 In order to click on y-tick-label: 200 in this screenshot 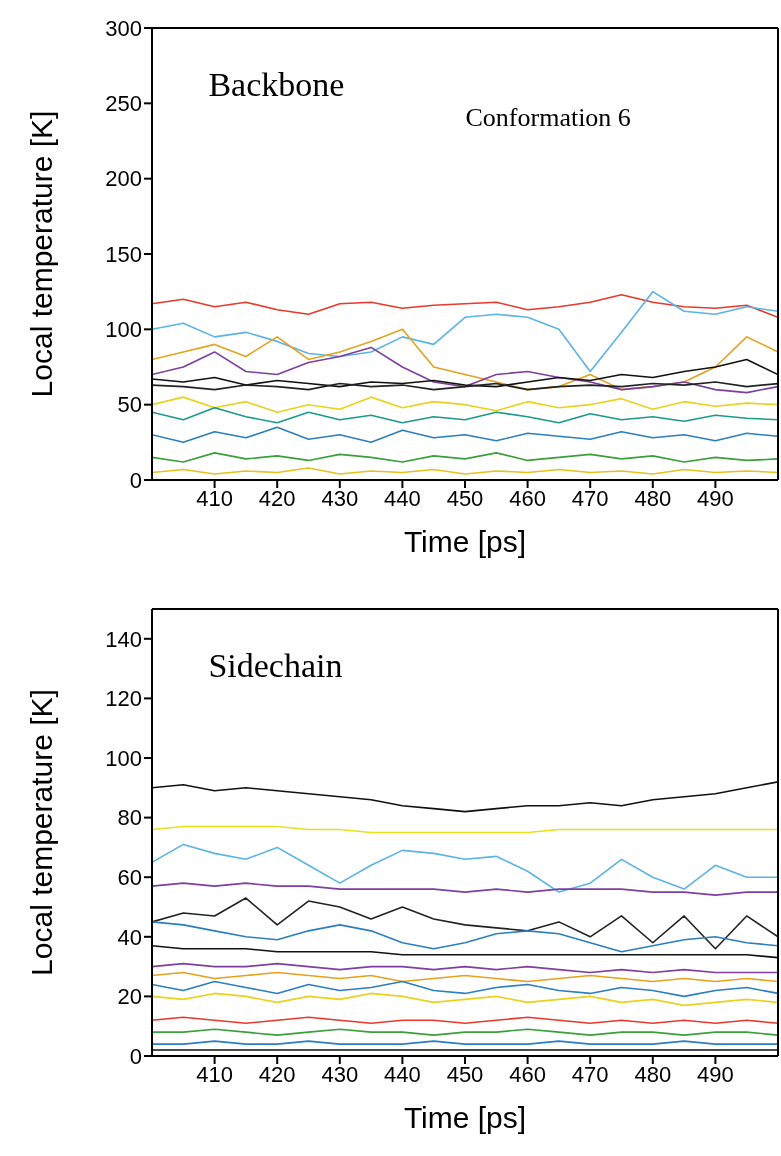, I will do `click(123, 179)`.